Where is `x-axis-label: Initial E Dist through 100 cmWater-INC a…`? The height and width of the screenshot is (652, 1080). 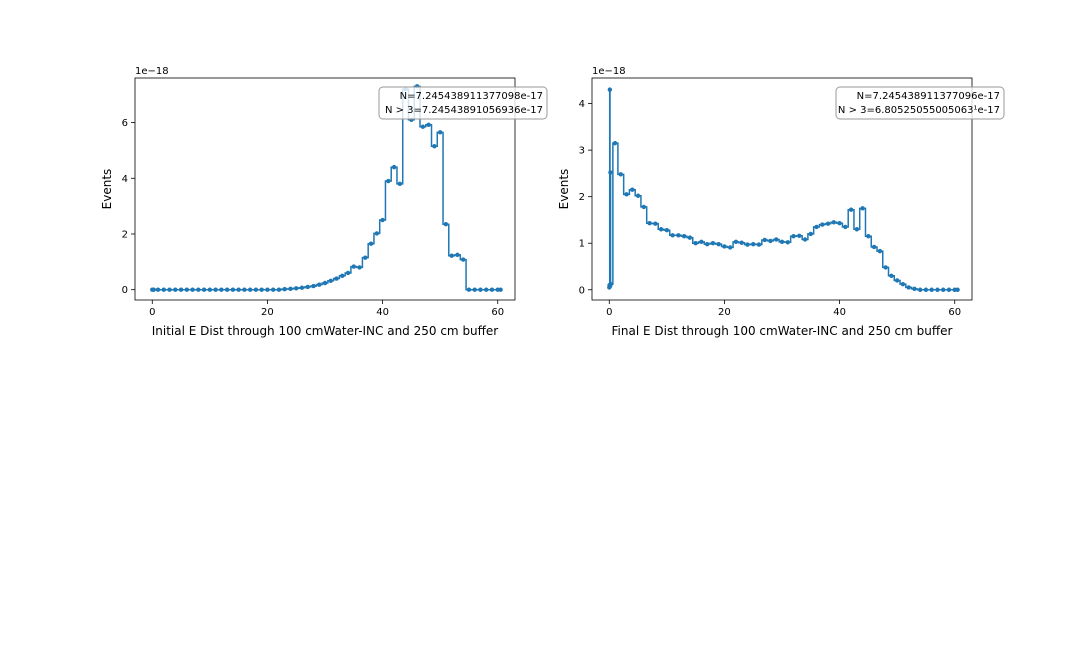 x-axis-label: Initial E Dist through 100 cmWater-INC a… is located at coordinates (325, 331).